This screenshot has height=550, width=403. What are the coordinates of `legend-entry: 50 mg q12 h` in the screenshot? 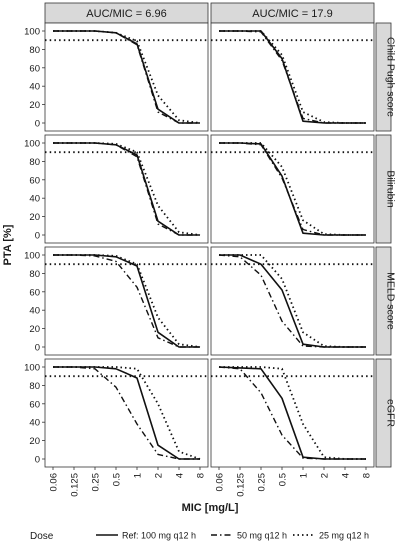 It's located at (249, 536).